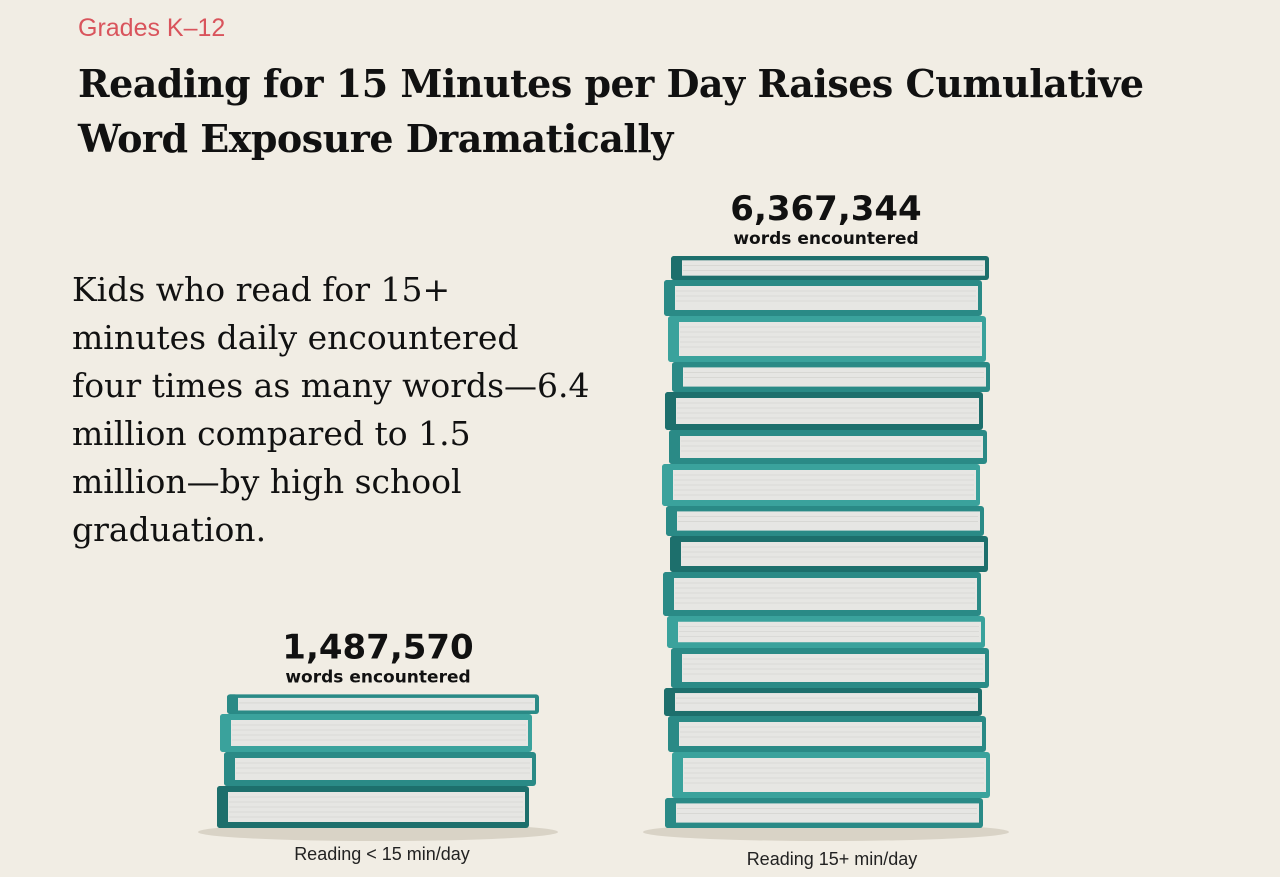 This screenshot has width=1280, height=877. Describe the element at coordinates (152, 28) in the screenshot. I see `grade-range-kicker: Grades K–12` at that location.